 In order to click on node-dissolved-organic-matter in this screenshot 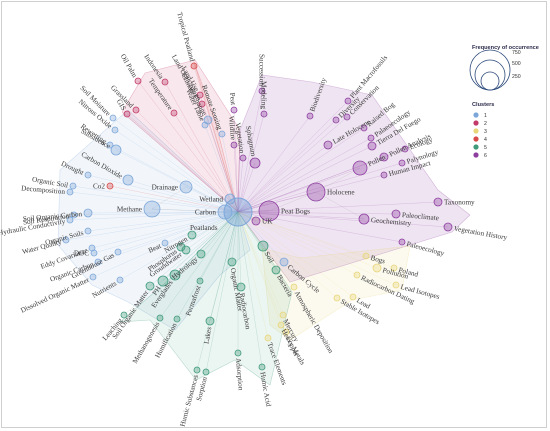, I will do `click(93, 277)`.